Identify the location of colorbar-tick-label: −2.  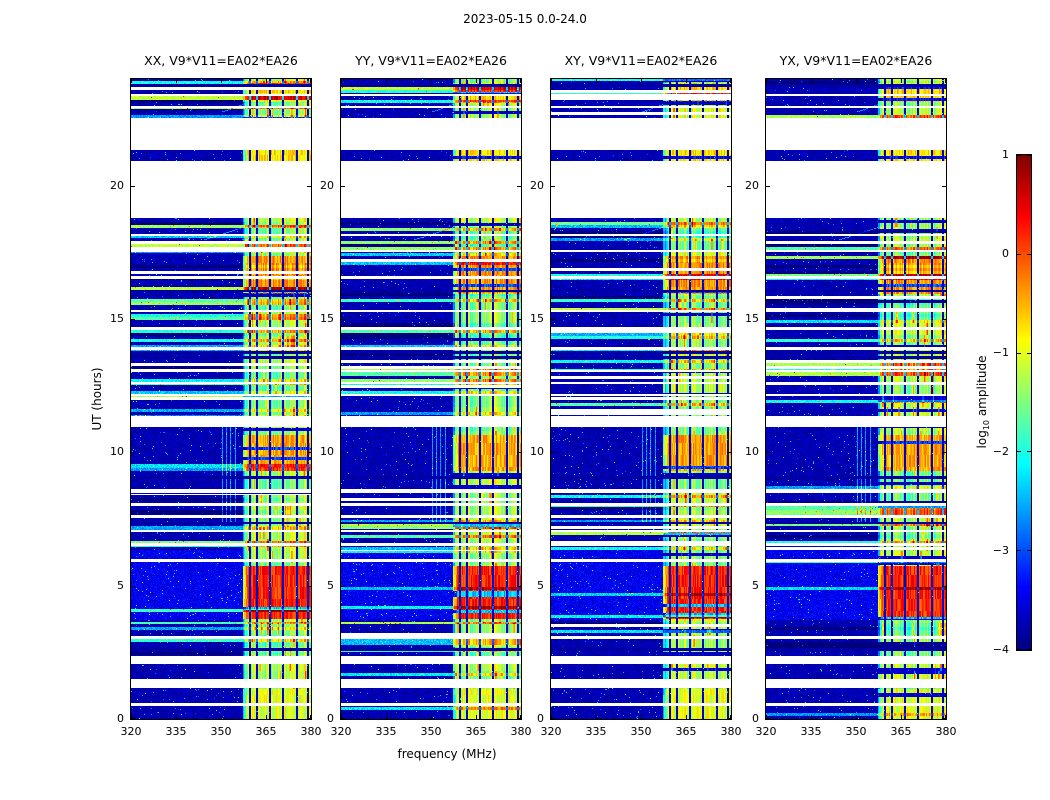
(1000, 451).